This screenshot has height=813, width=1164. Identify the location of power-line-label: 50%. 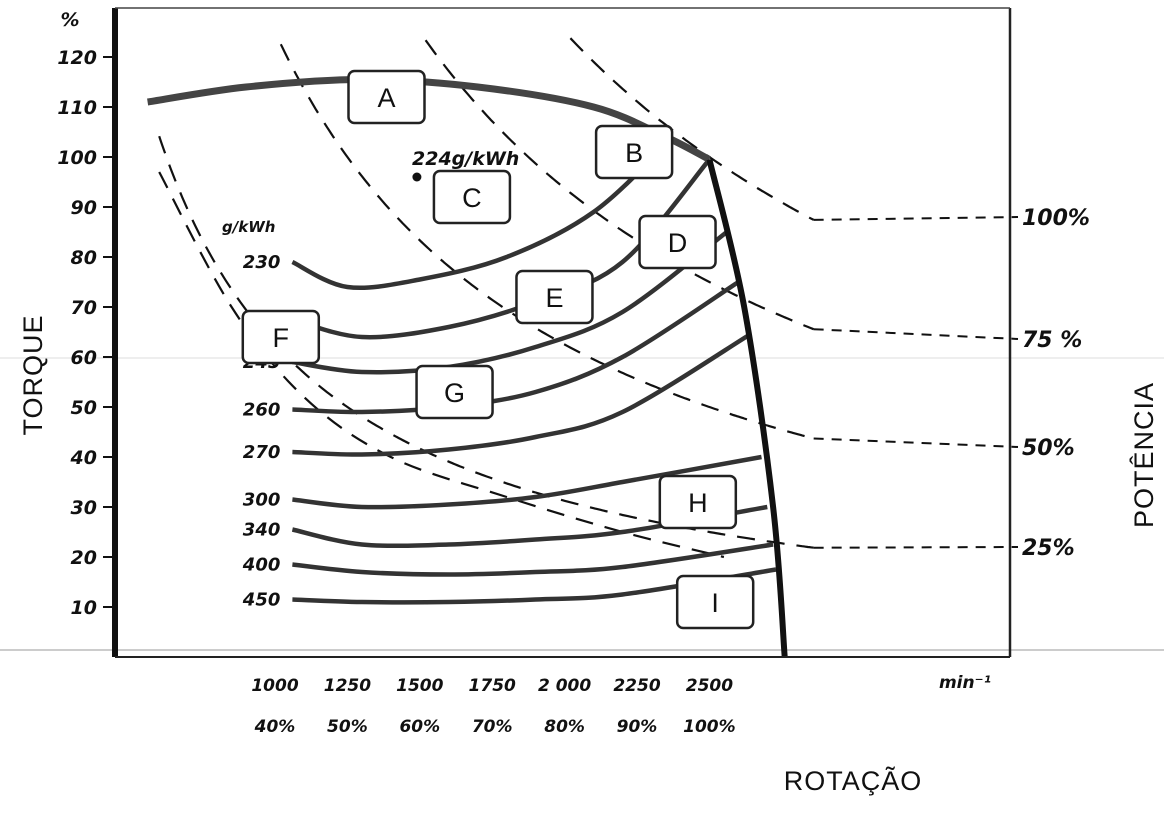
(1048, 448).